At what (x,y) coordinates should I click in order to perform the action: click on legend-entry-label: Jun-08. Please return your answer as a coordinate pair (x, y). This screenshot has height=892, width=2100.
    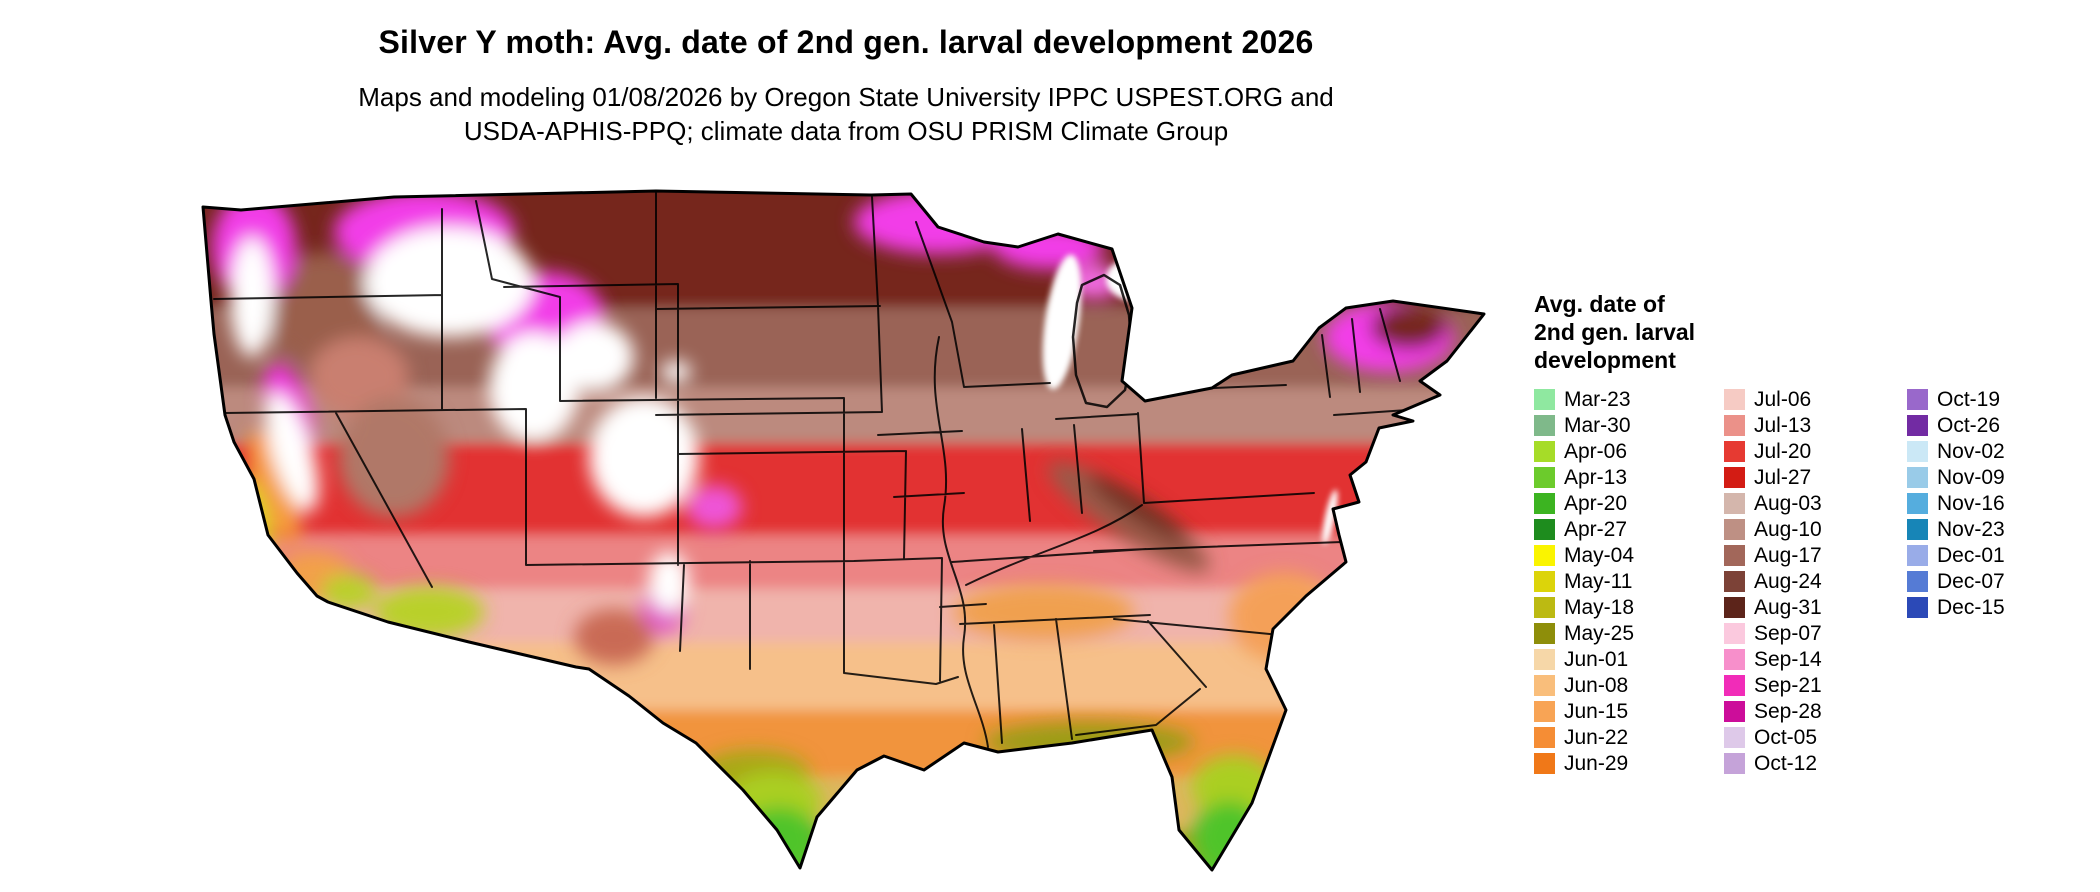
    Looking at the image, I should click on (1596, 685).